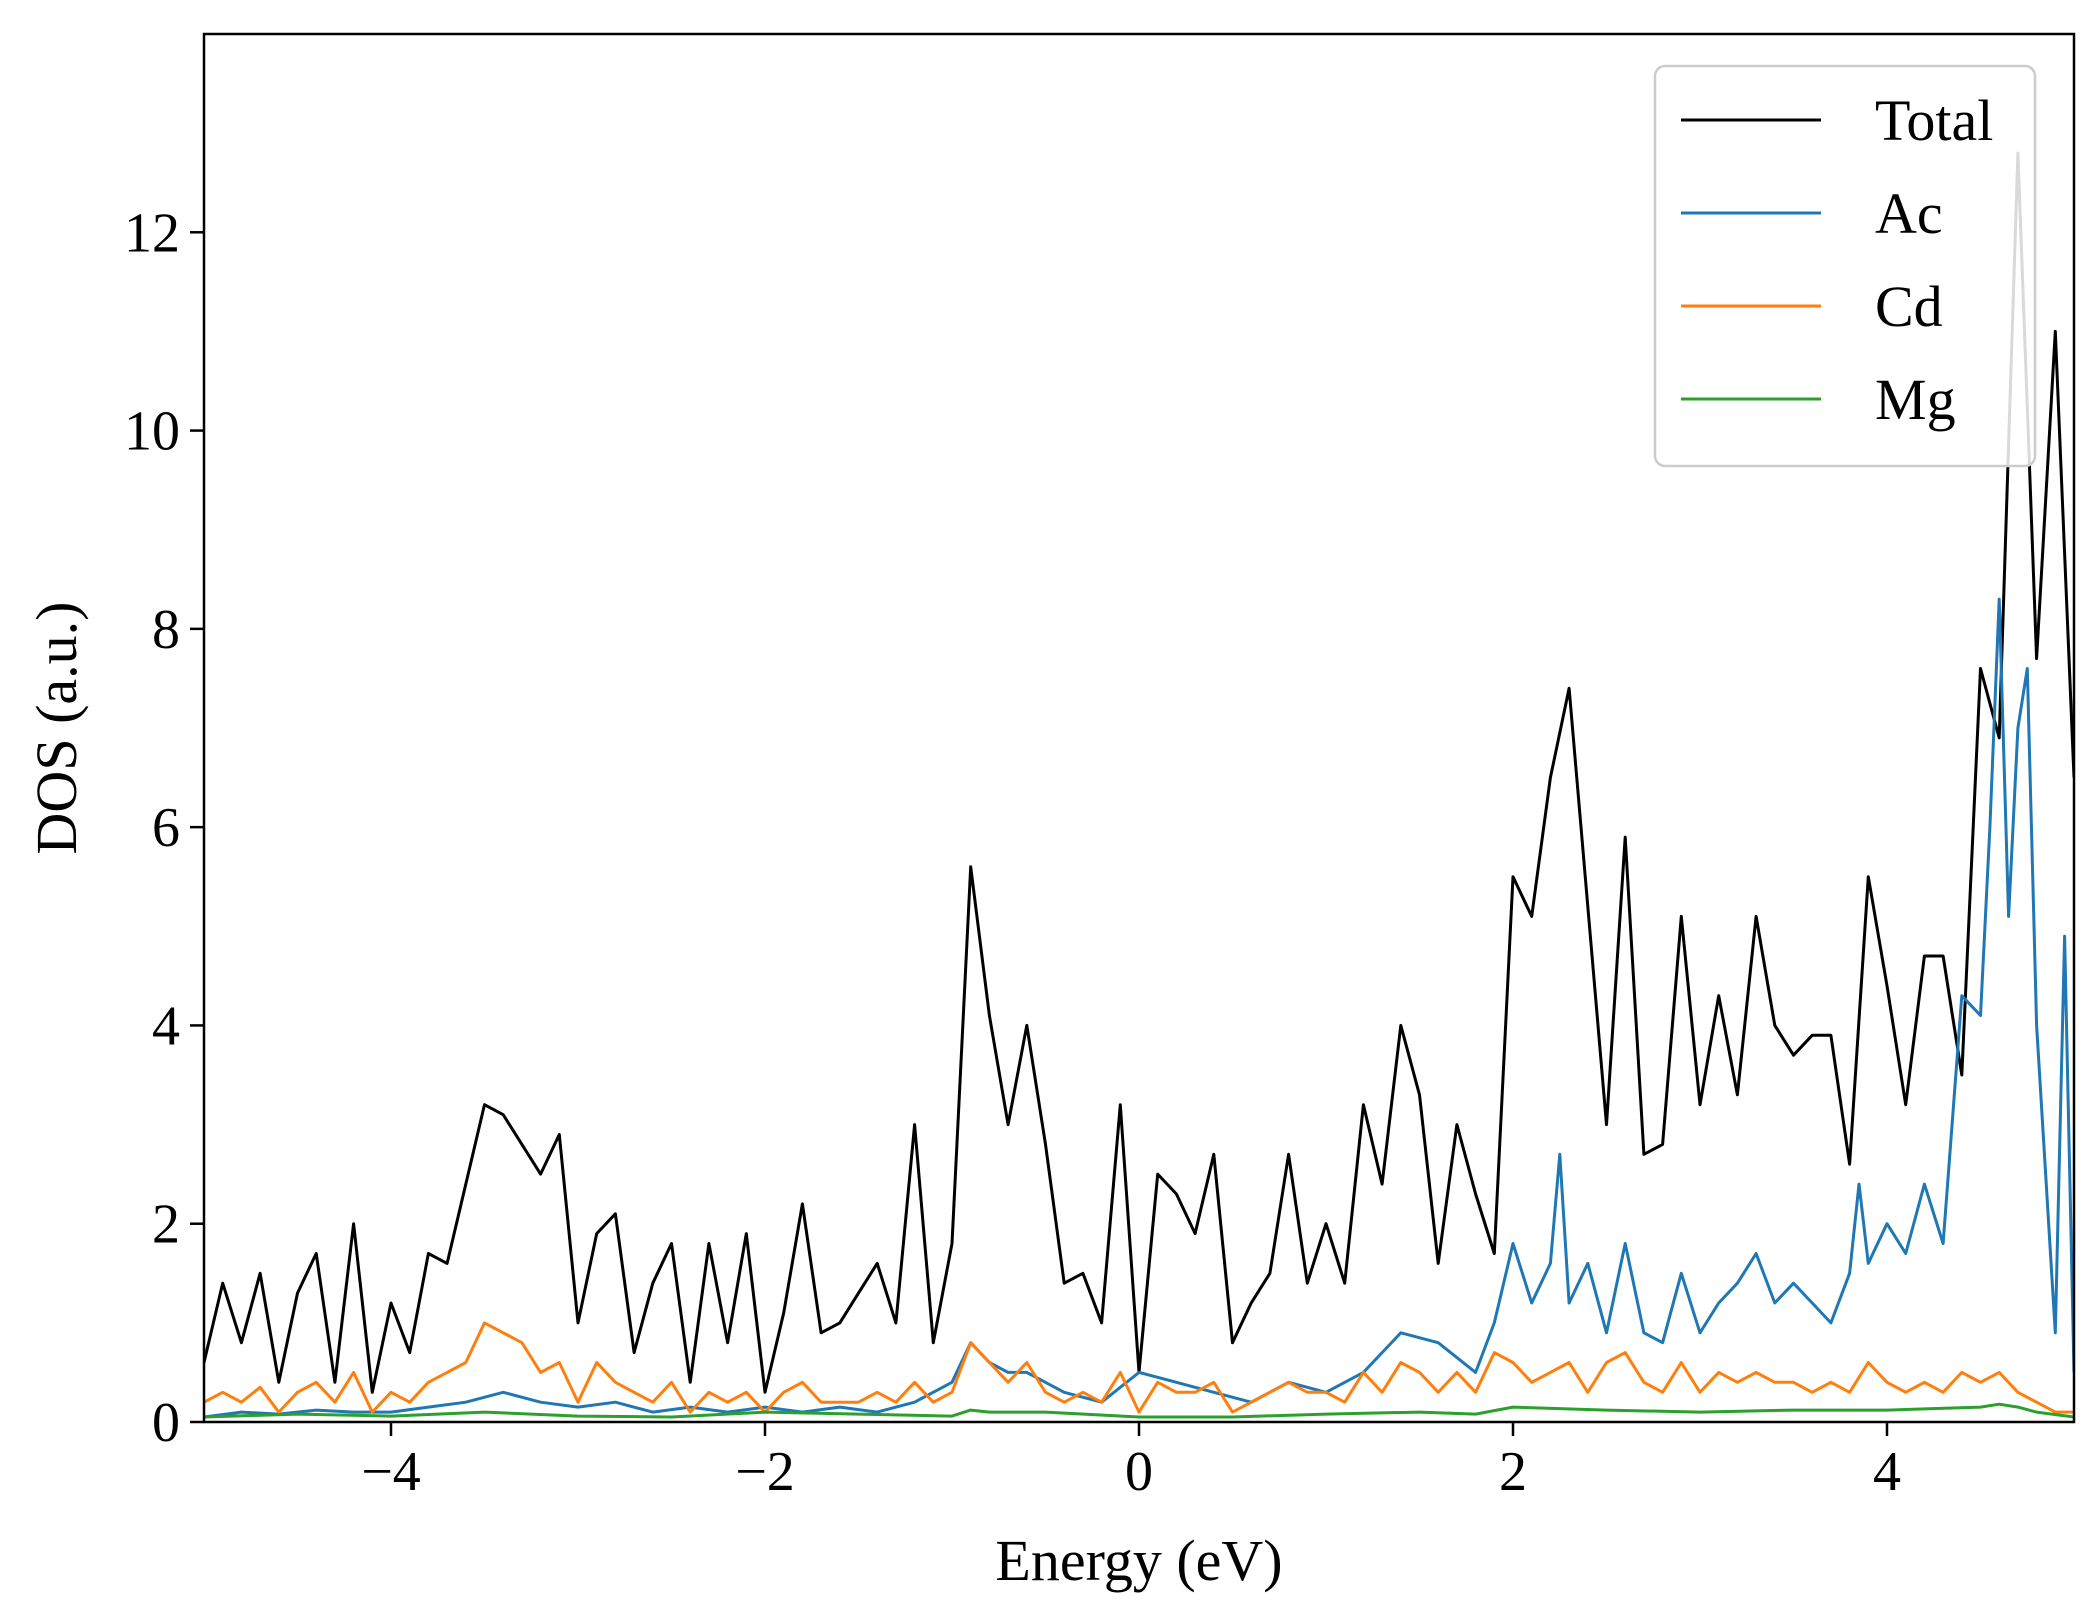  I want to click on y-tick-label: 6, so click(166, 828).